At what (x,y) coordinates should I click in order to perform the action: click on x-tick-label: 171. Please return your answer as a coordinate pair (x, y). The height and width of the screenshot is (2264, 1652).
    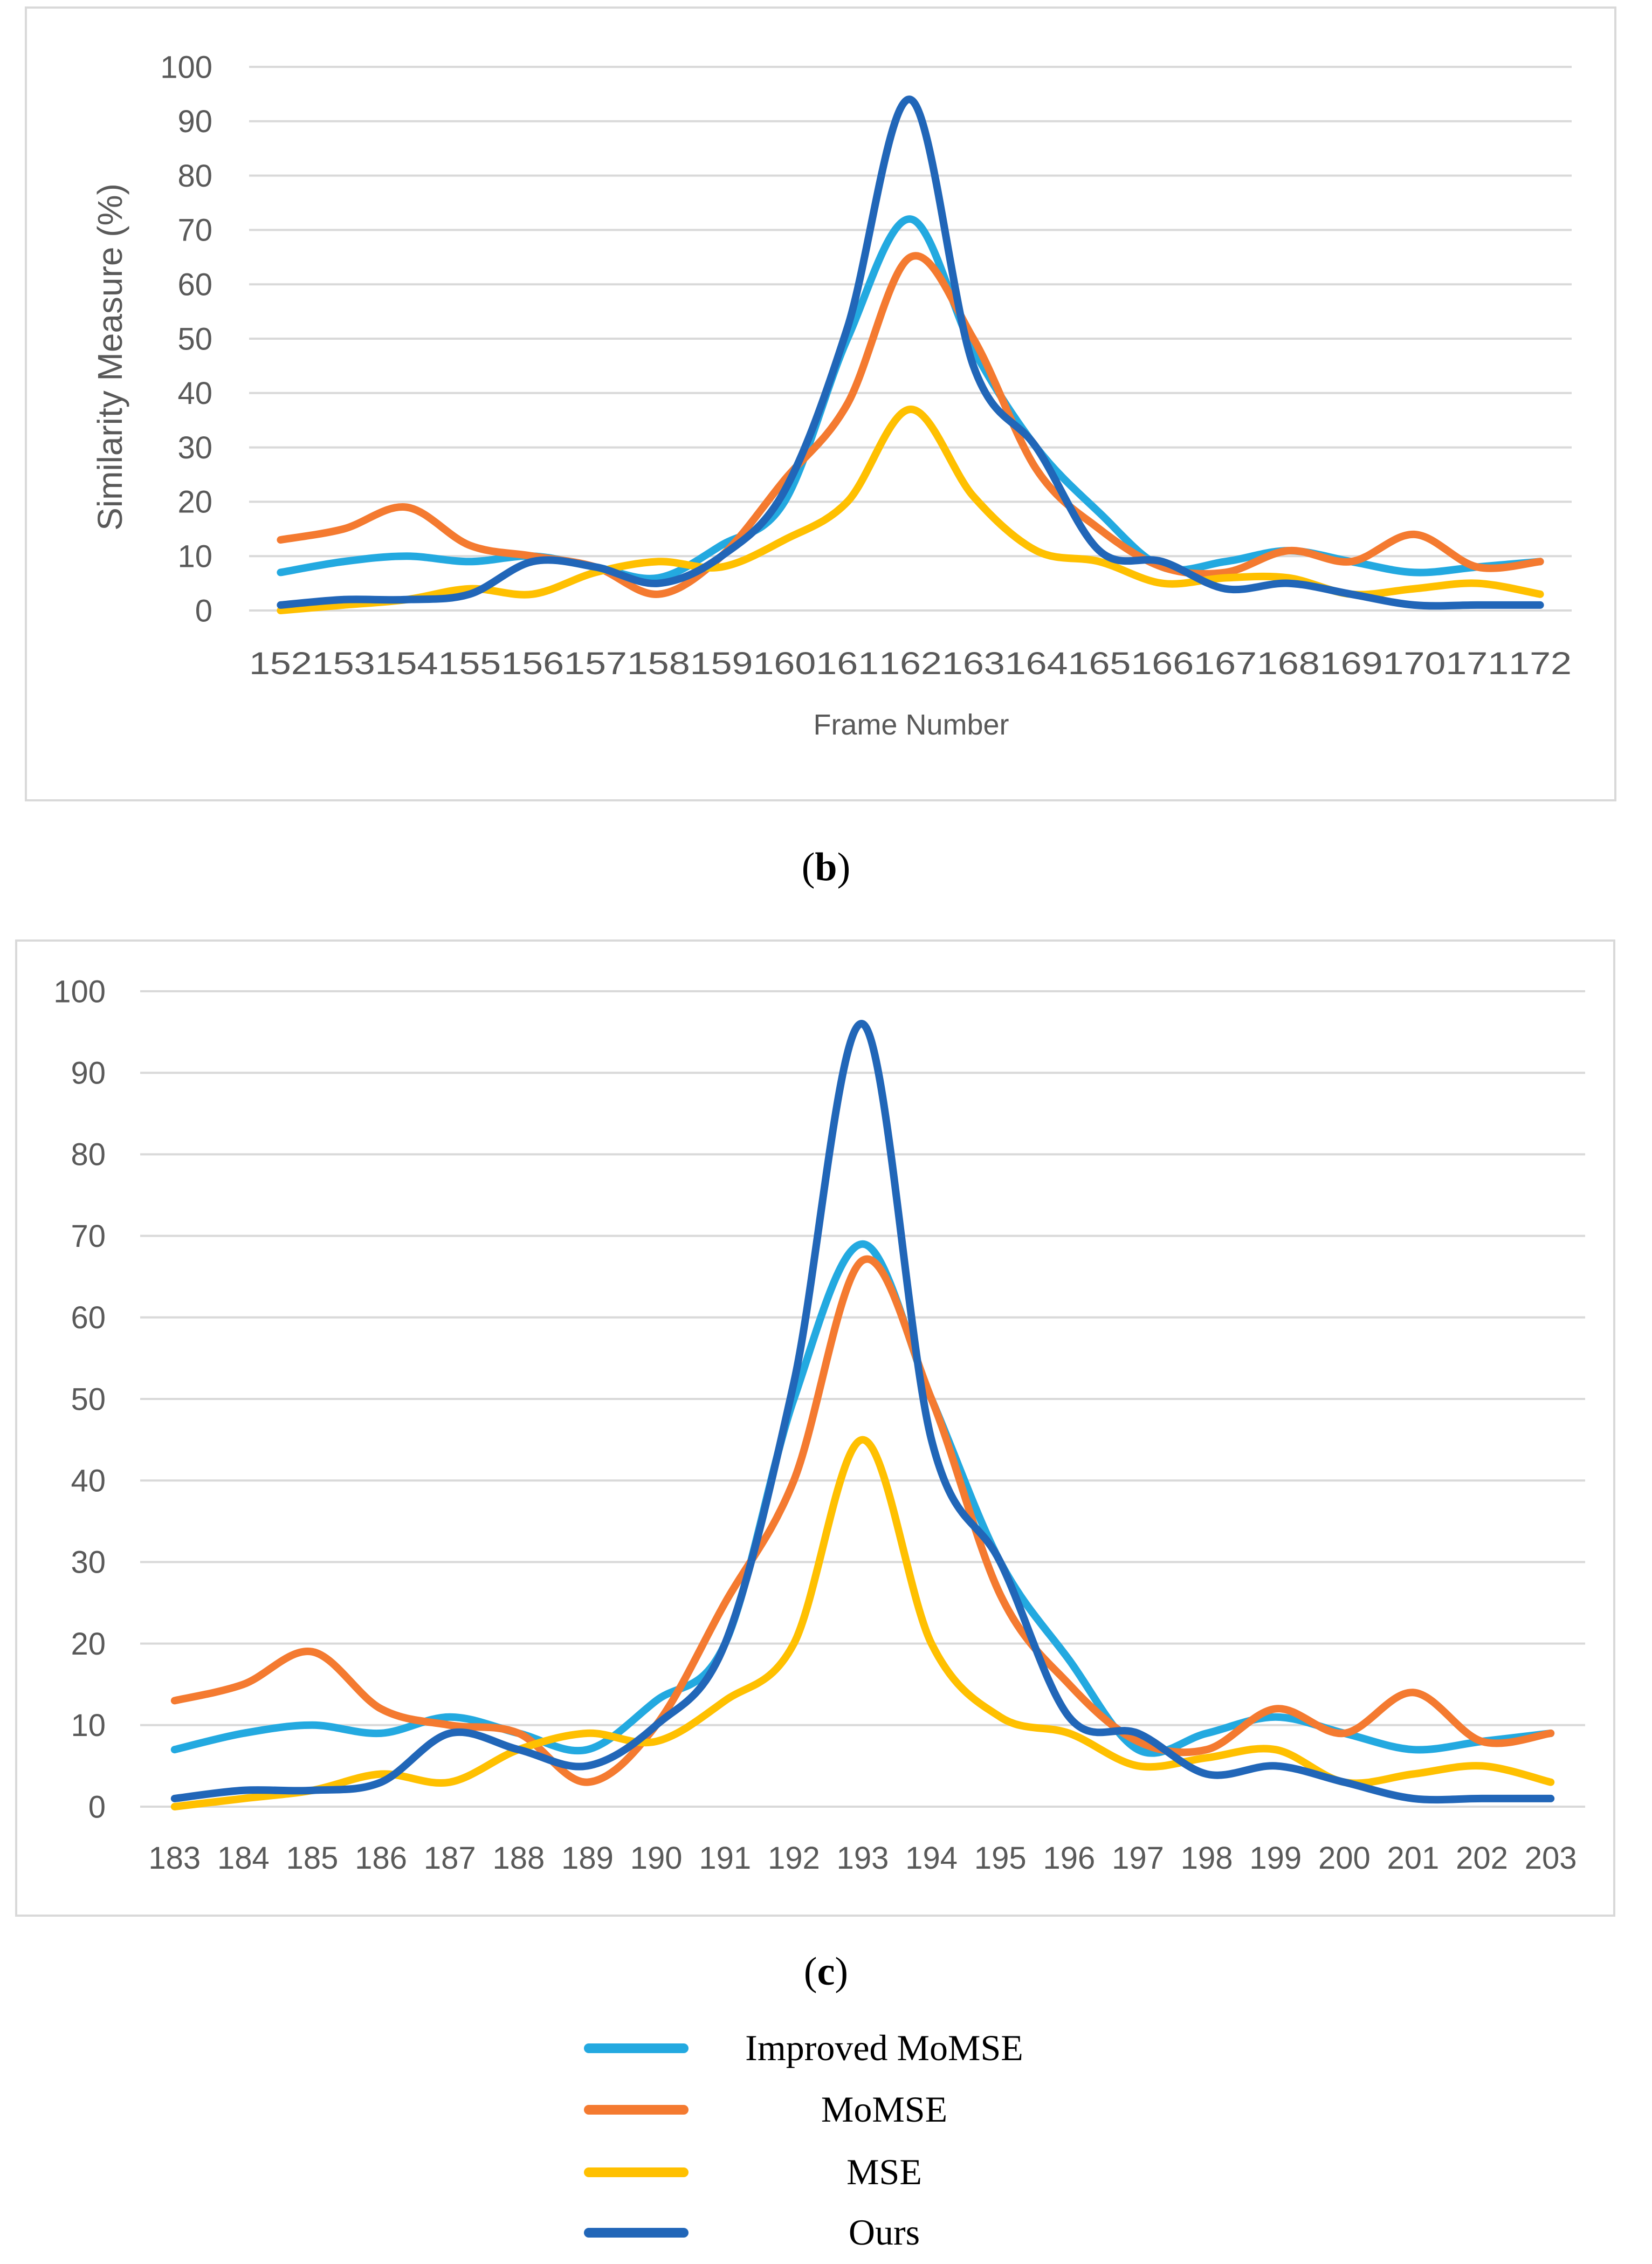
    Looking at the image, I should click on (1477, 663).